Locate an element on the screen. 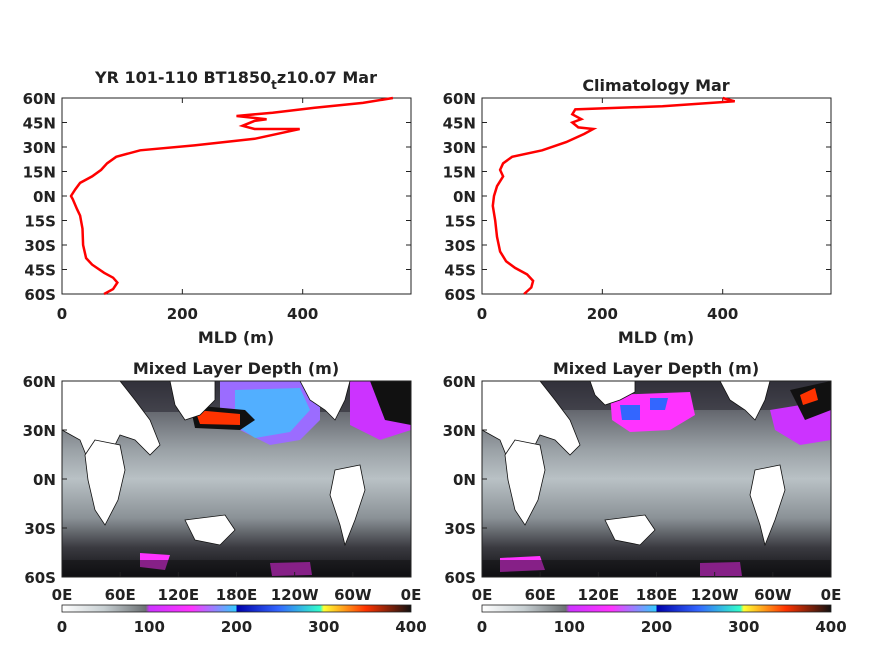 This screenshot has height=656, width=875. panel-4-colorbar is located at coordinates (656, 608).